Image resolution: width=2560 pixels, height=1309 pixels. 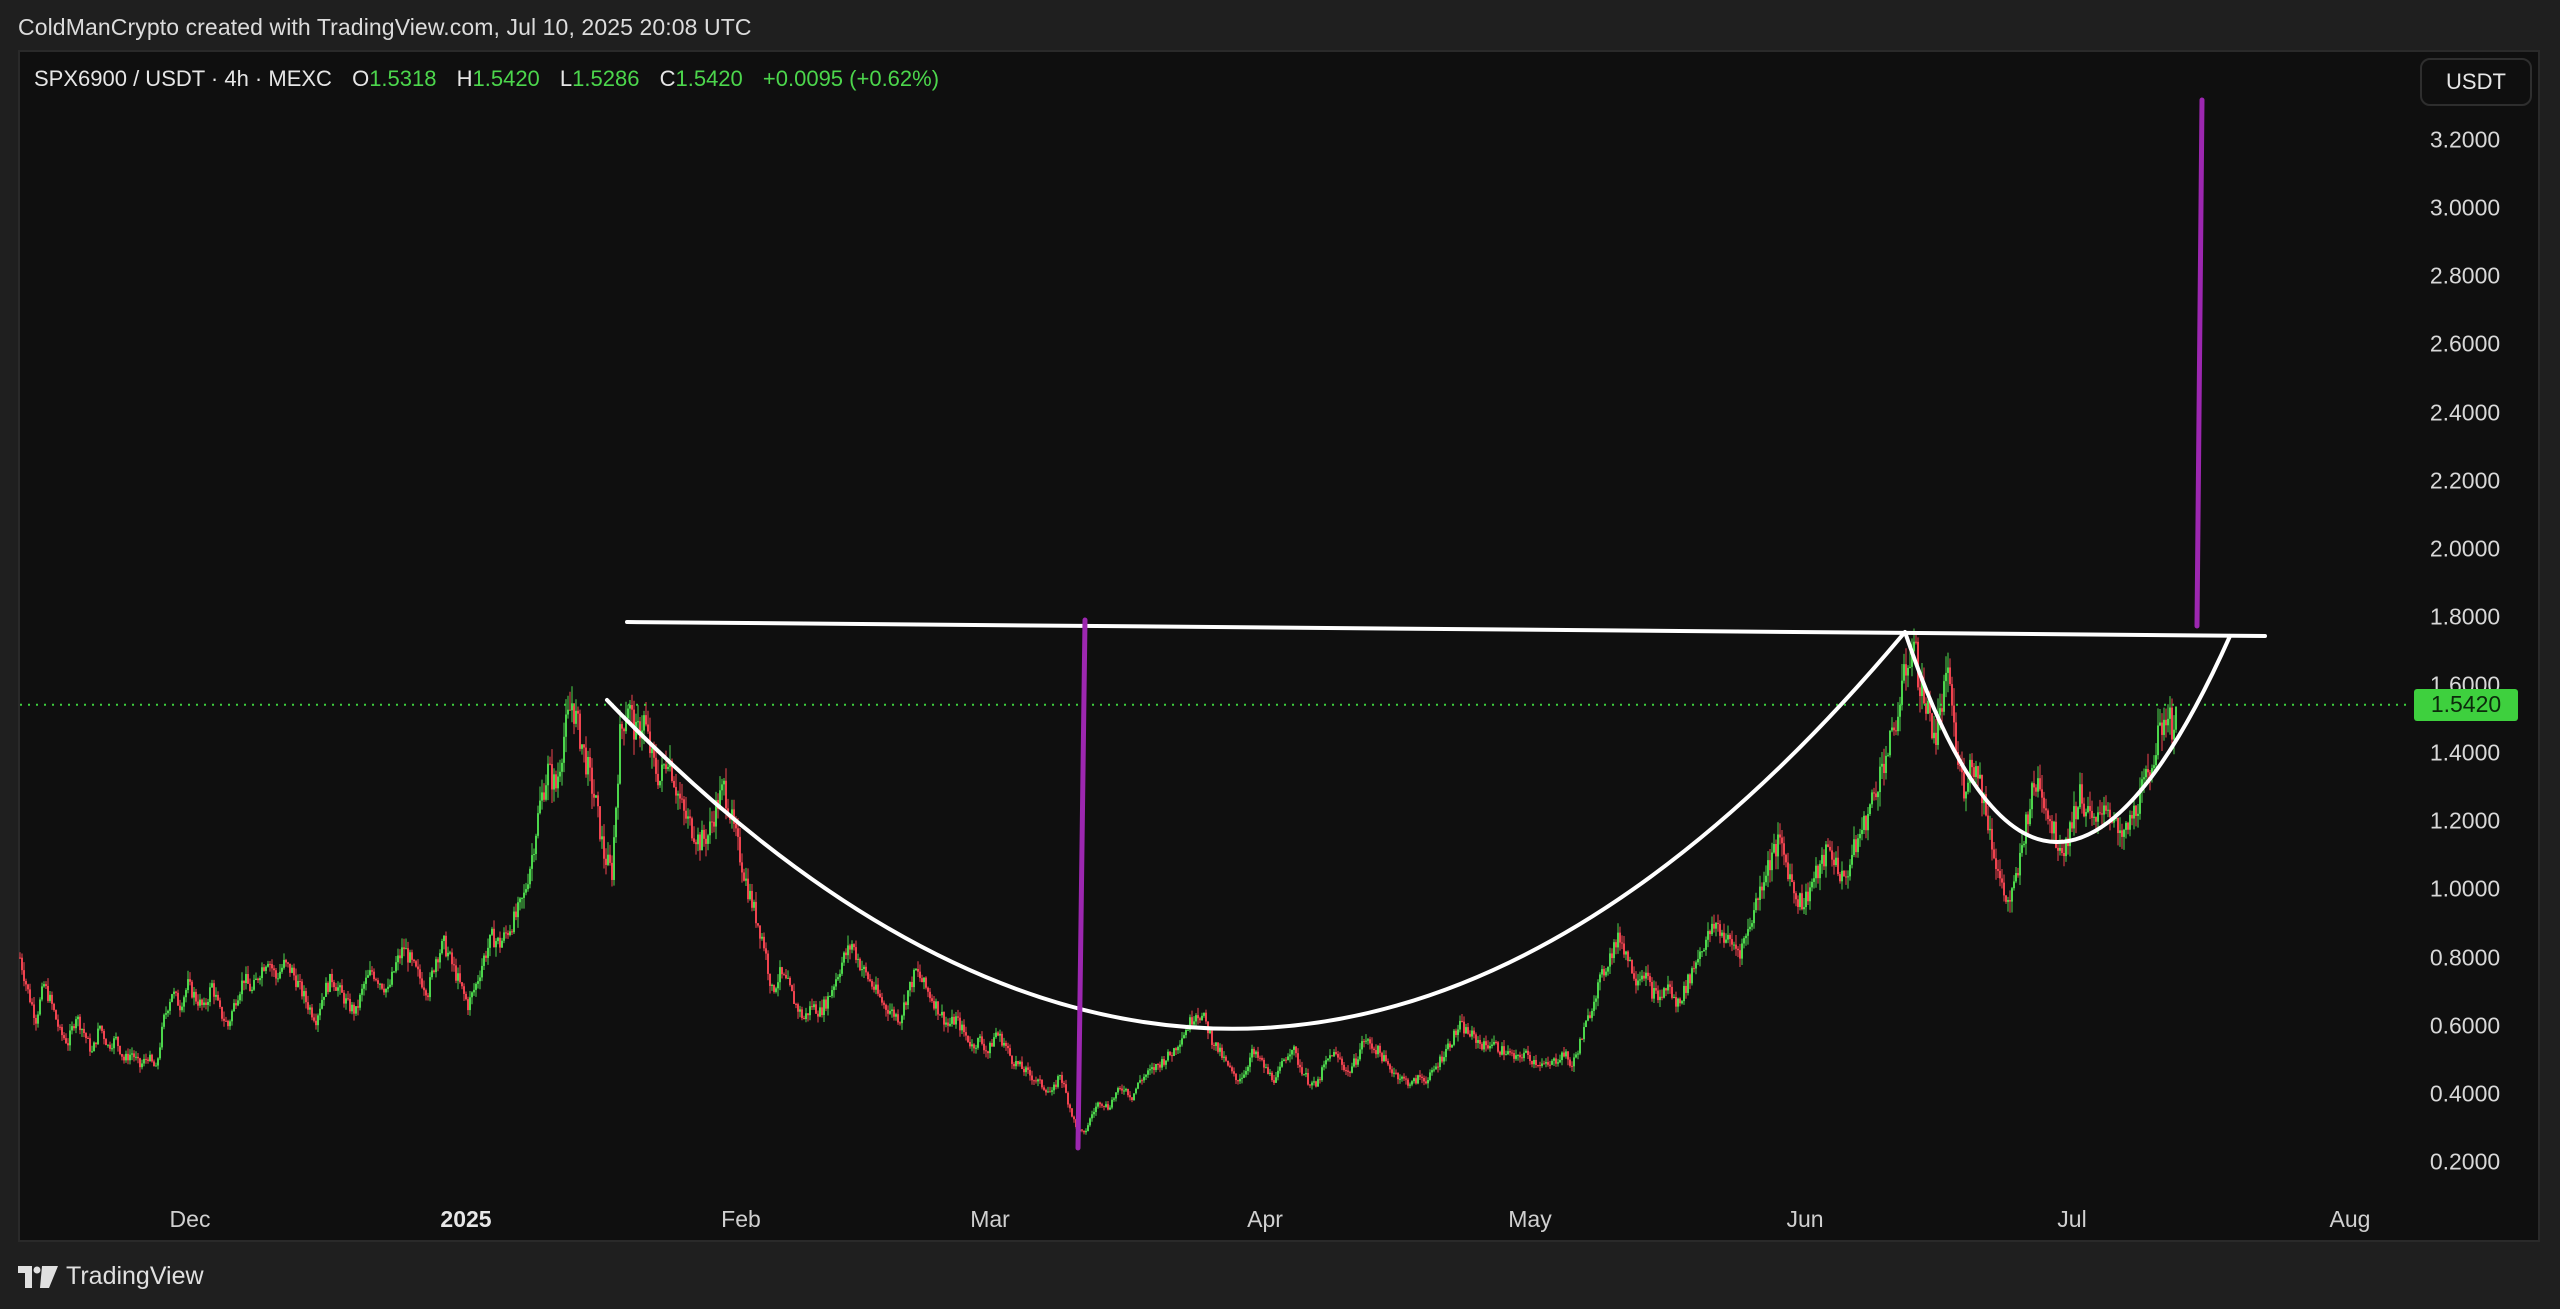 What do you see at coordinates (361, 78) in the screenshot?
I see `open-label: O` at bounding box center [361, 78].